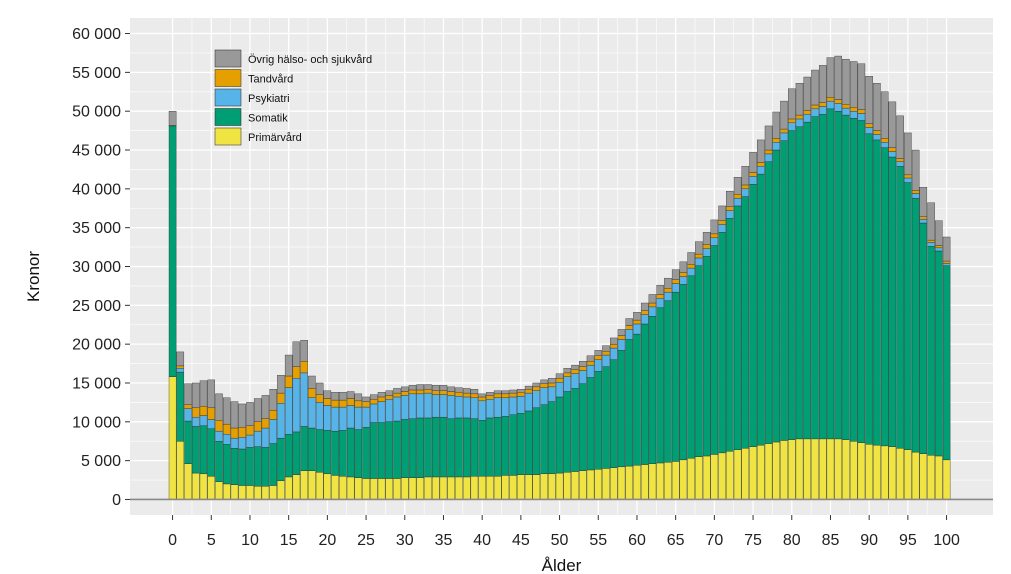 The width and height of the screenshot is (1011, 574). I want to click on legend-swatch, so click(228, 58).